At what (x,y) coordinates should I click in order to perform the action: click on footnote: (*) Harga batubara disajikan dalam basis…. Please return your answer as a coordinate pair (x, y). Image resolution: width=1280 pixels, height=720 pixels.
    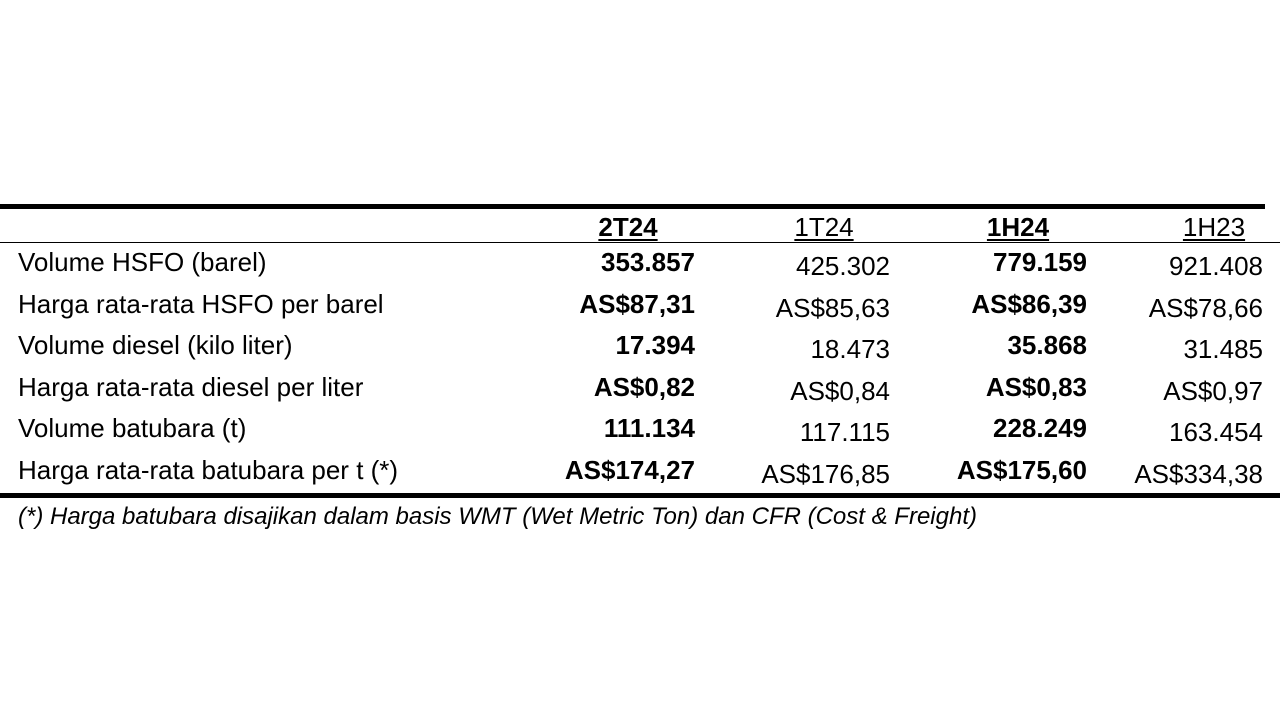
    Looking at the image, I should click on (497, 516).